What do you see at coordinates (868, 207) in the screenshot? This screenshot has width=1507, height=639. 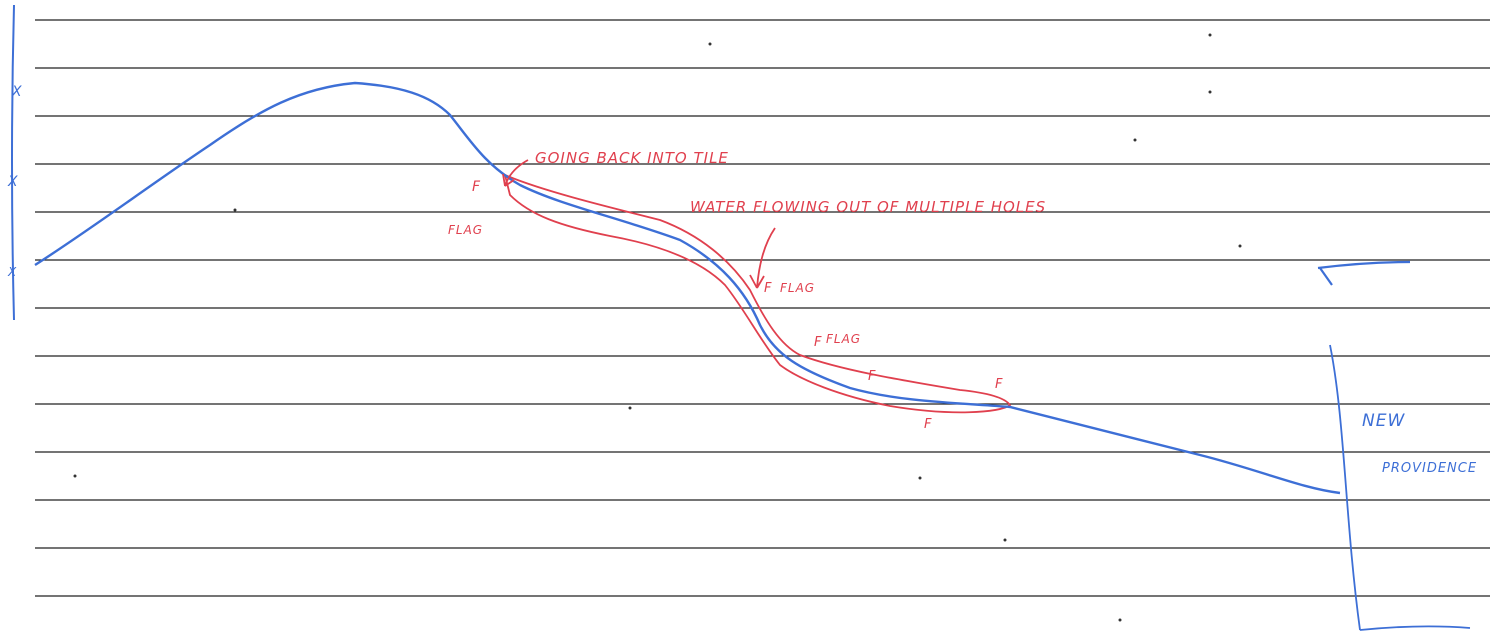 I see `annotation: WATER FLOWING OUT OF MULTIPLE HOLES` at bounding box center [868, 207].